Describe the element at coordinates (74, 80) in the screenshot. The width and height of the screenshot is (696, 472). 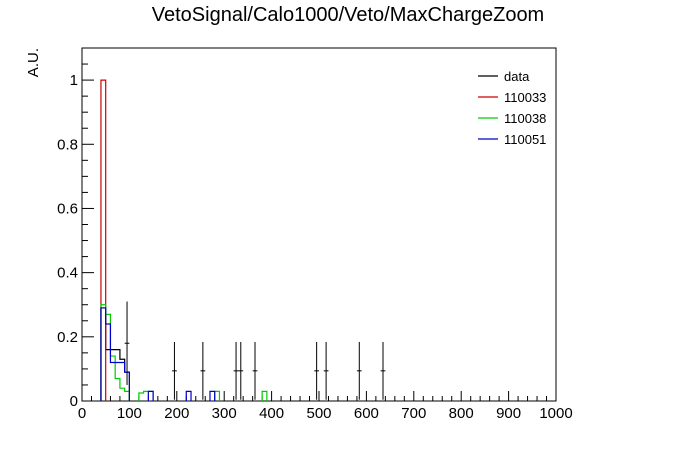
I see `y-tick-label: 1` at that location.